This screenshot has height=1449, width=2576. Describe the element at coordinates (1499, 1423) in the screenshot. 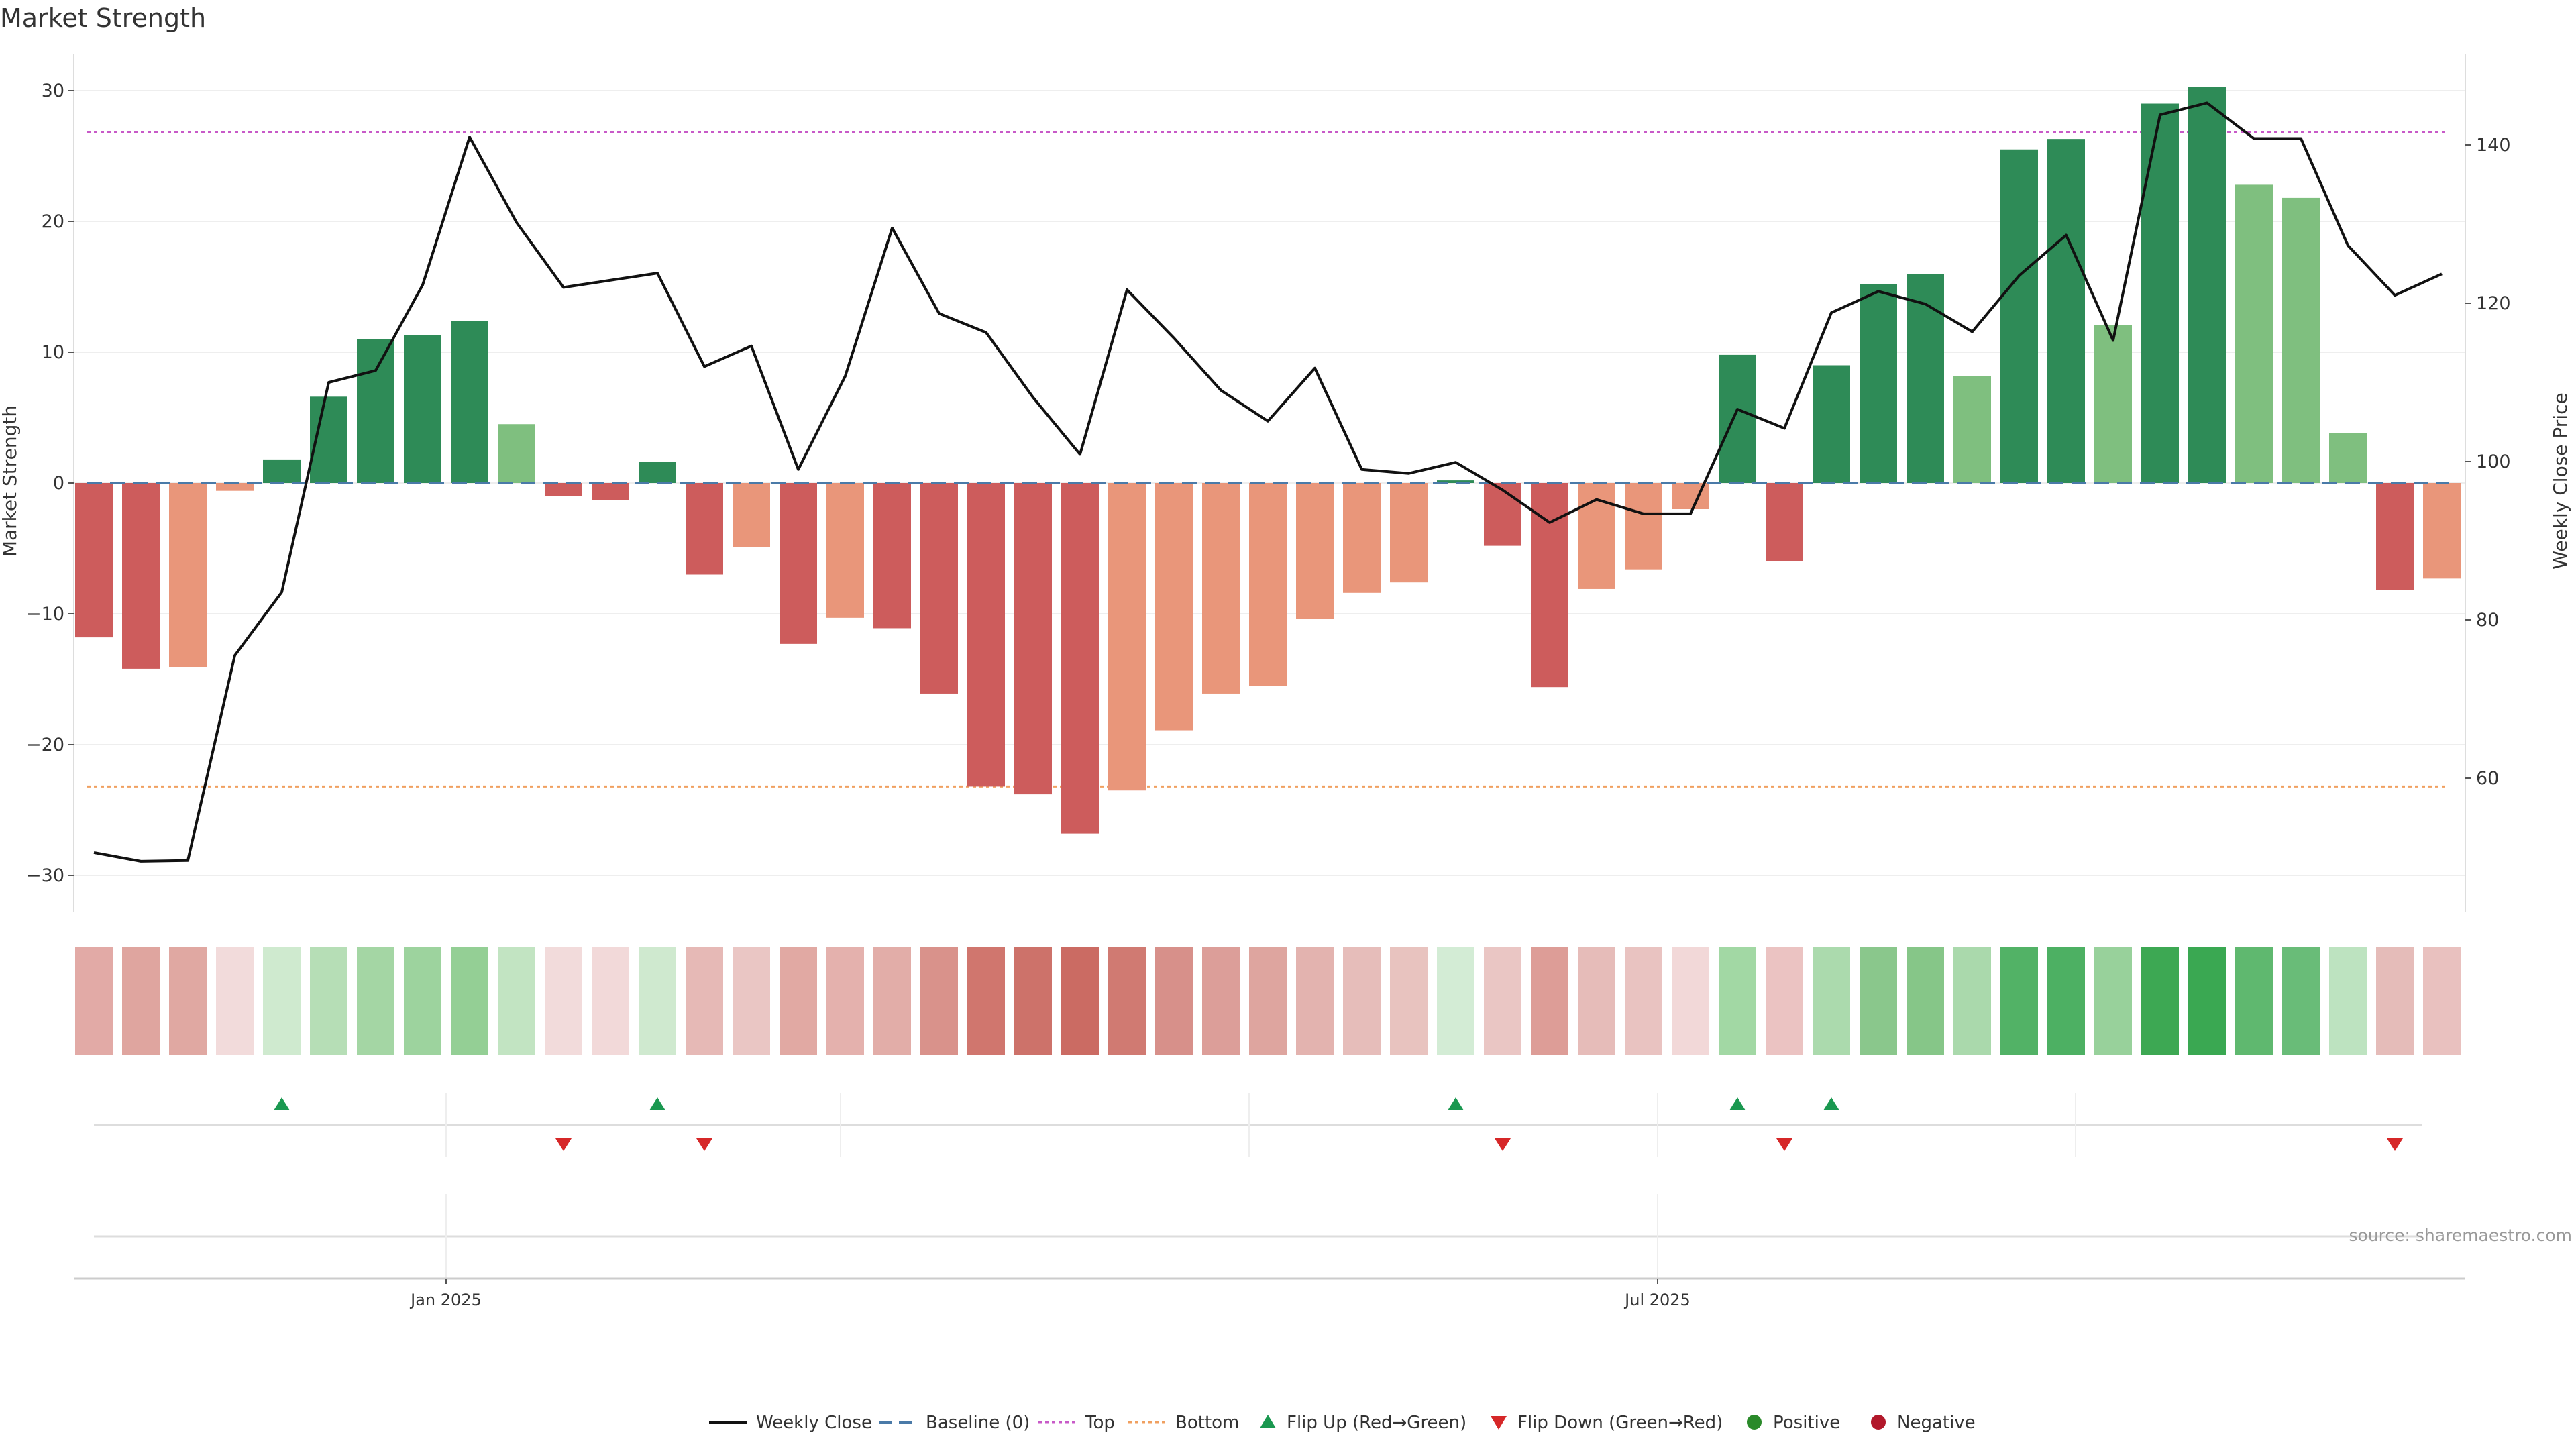

I see `legend-flip-down-swatch` at that location.